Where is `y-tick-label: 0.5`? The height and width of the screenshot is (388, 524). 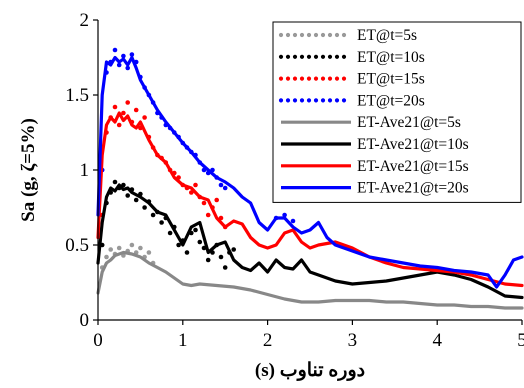 y-tick-label: 0.5 is located at coordinates (77, 245).